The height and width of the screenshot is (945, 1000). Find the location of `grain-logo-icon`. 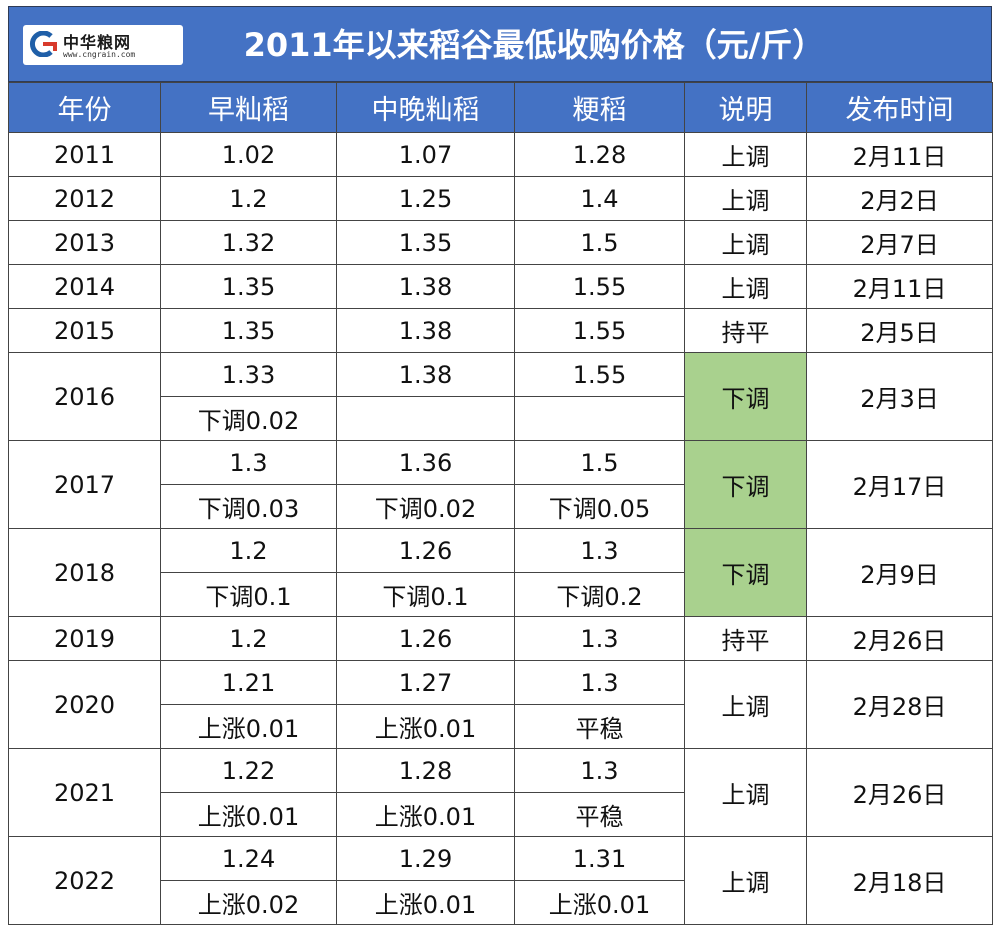

grain-logo-icon is located at coordinates (43, 44).